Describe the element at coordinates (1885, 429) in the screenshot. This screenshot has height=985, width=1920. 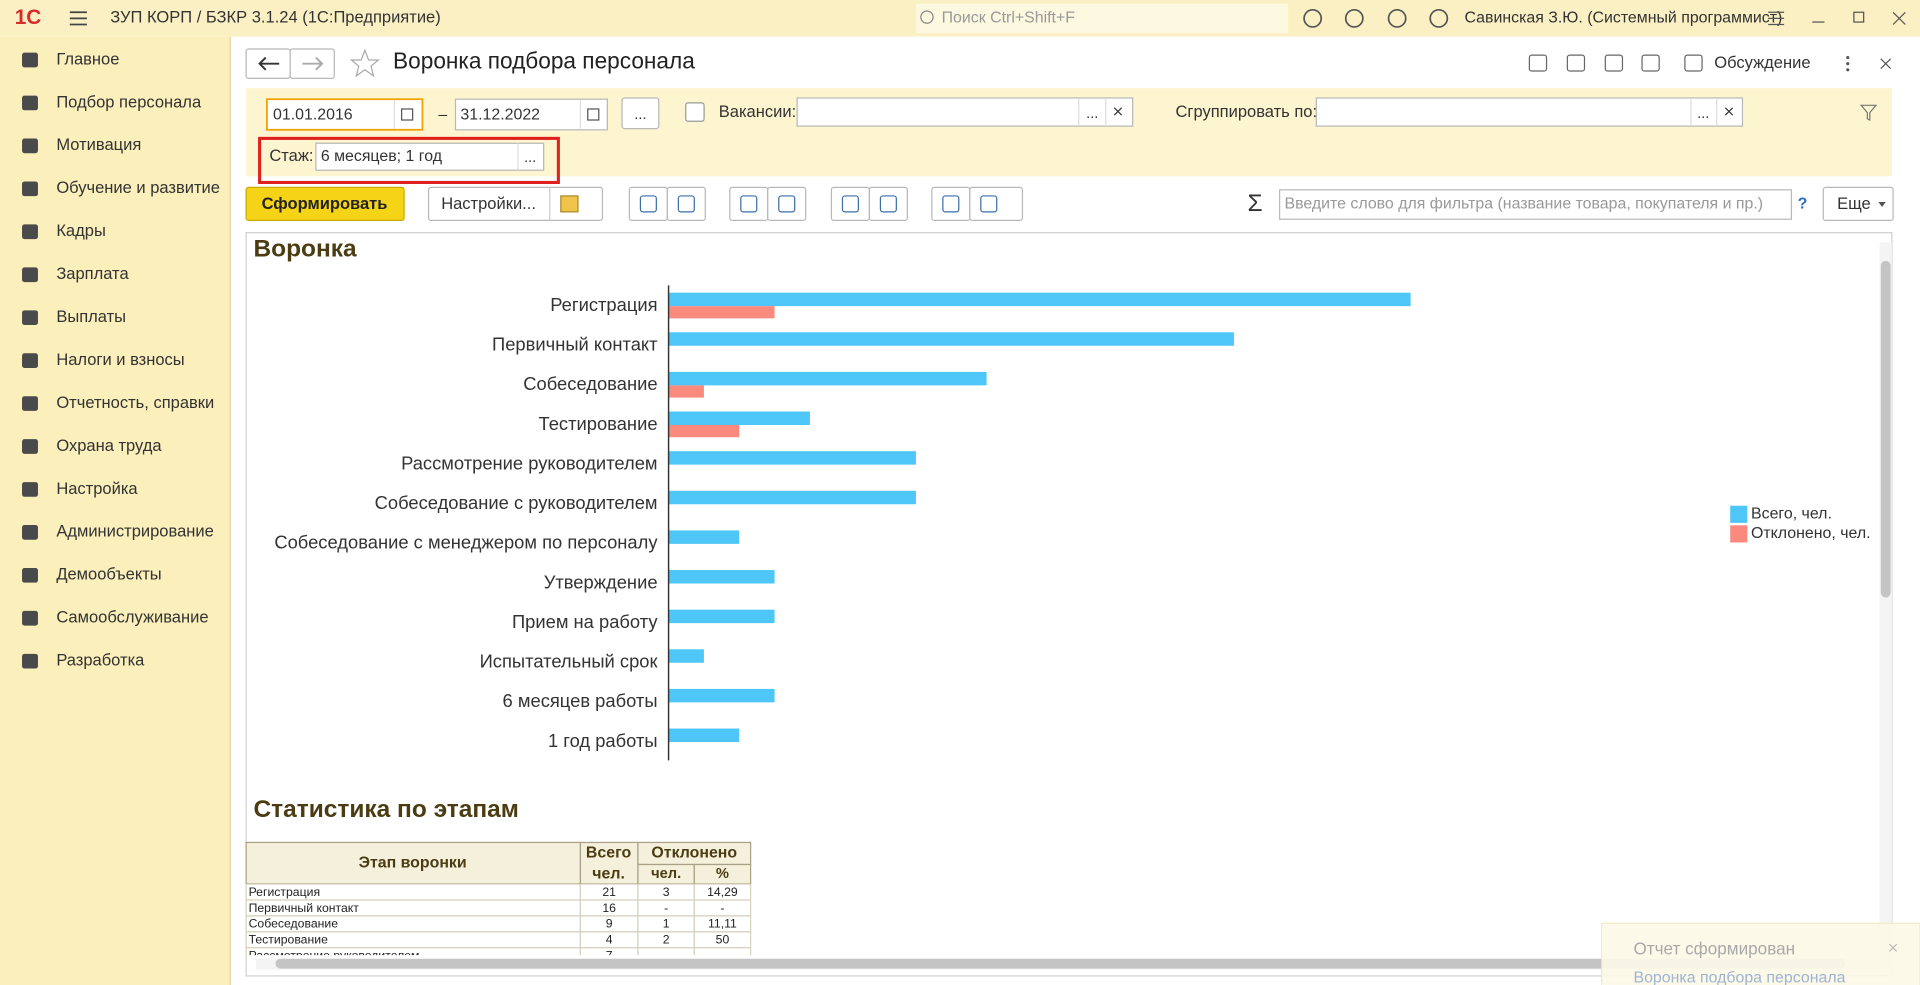
I see `vertical-scroll-thumb` at that location.